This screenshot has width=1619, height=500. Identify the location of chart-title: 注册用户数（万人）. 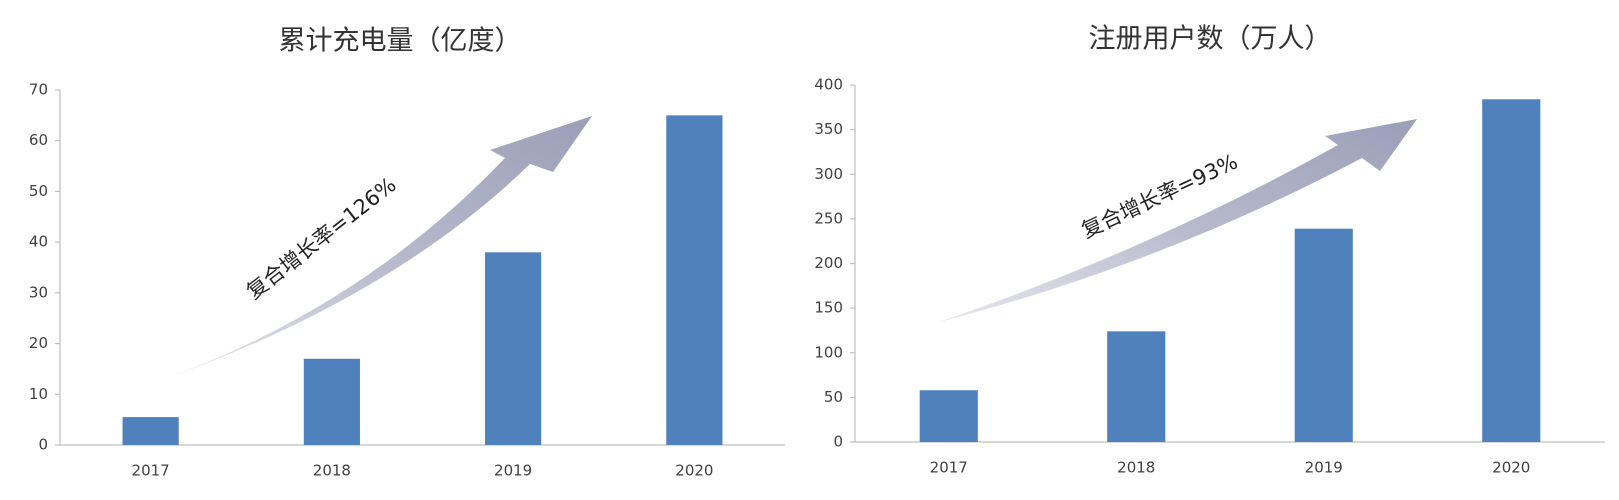
(1210, 39).